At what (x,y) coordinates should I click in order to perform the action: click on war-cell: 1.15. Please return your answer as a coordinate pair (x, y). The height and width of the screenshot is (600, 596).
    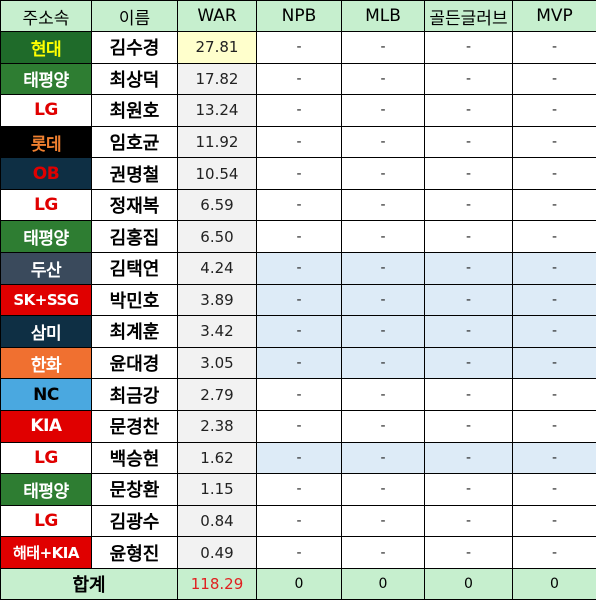
    Looking at the image, I should click on (217, 489).